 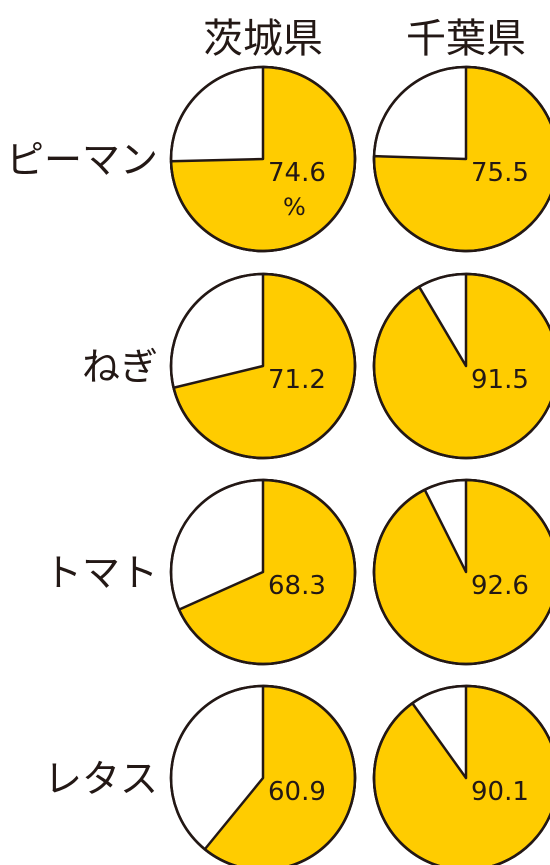 What do you see at coordinates (101, 573) in the screenshot?
I see `row-label: トマト` at bounding box center [101, 573].